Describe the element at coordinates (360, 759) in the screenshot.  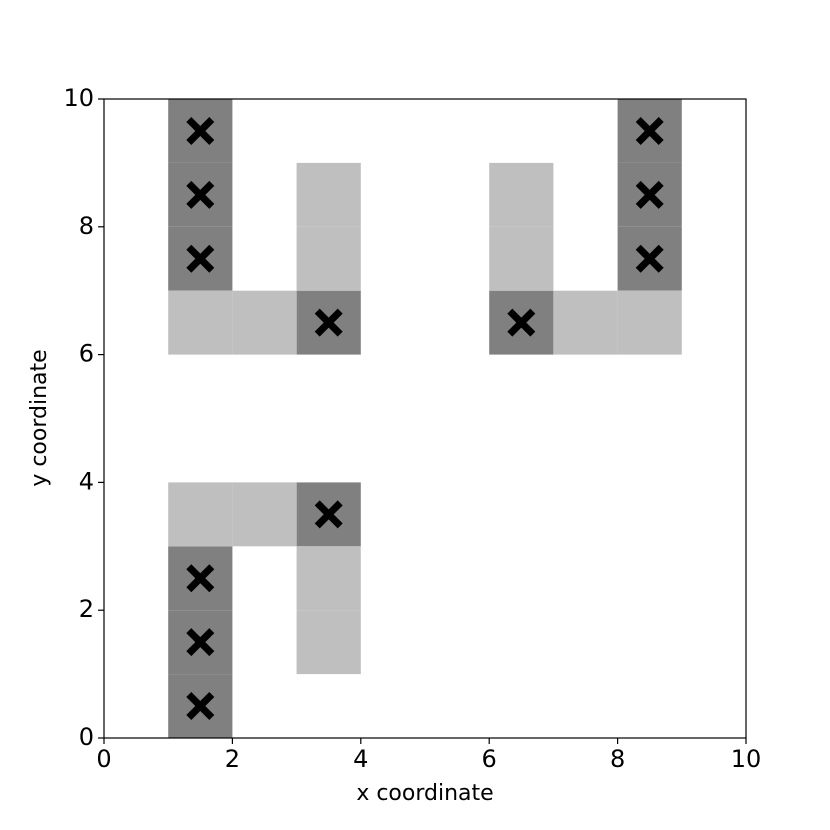
I see `x-tick-label: 4` at that location.